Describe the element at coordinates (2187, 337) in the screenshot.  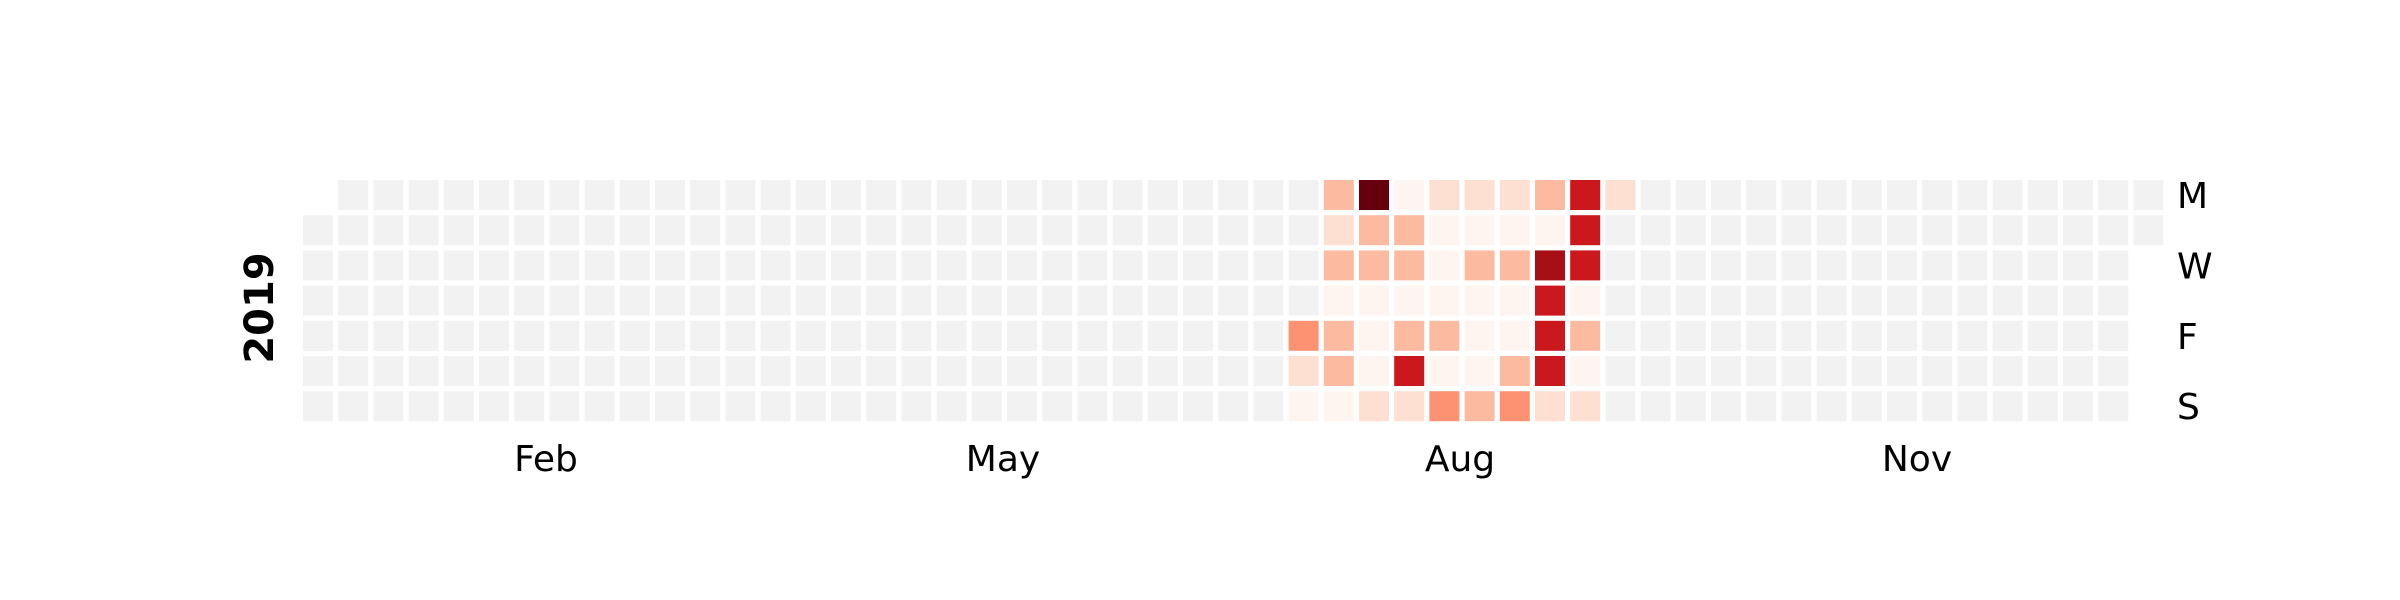
I see `y-tick-label: F` at that location.